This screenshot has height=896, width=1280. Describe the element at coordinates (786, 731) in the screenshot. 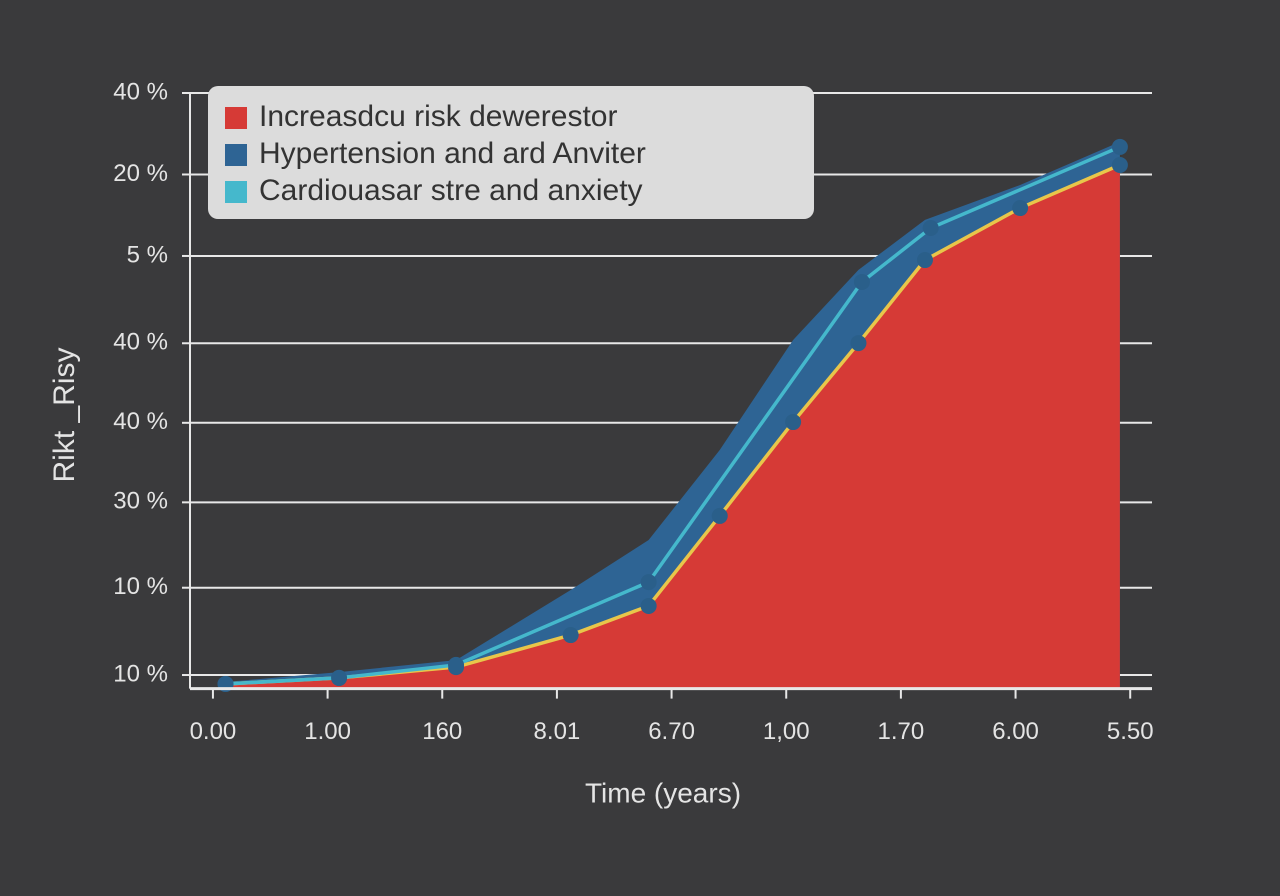

I see `x-tick-label: 1,00` at that location.